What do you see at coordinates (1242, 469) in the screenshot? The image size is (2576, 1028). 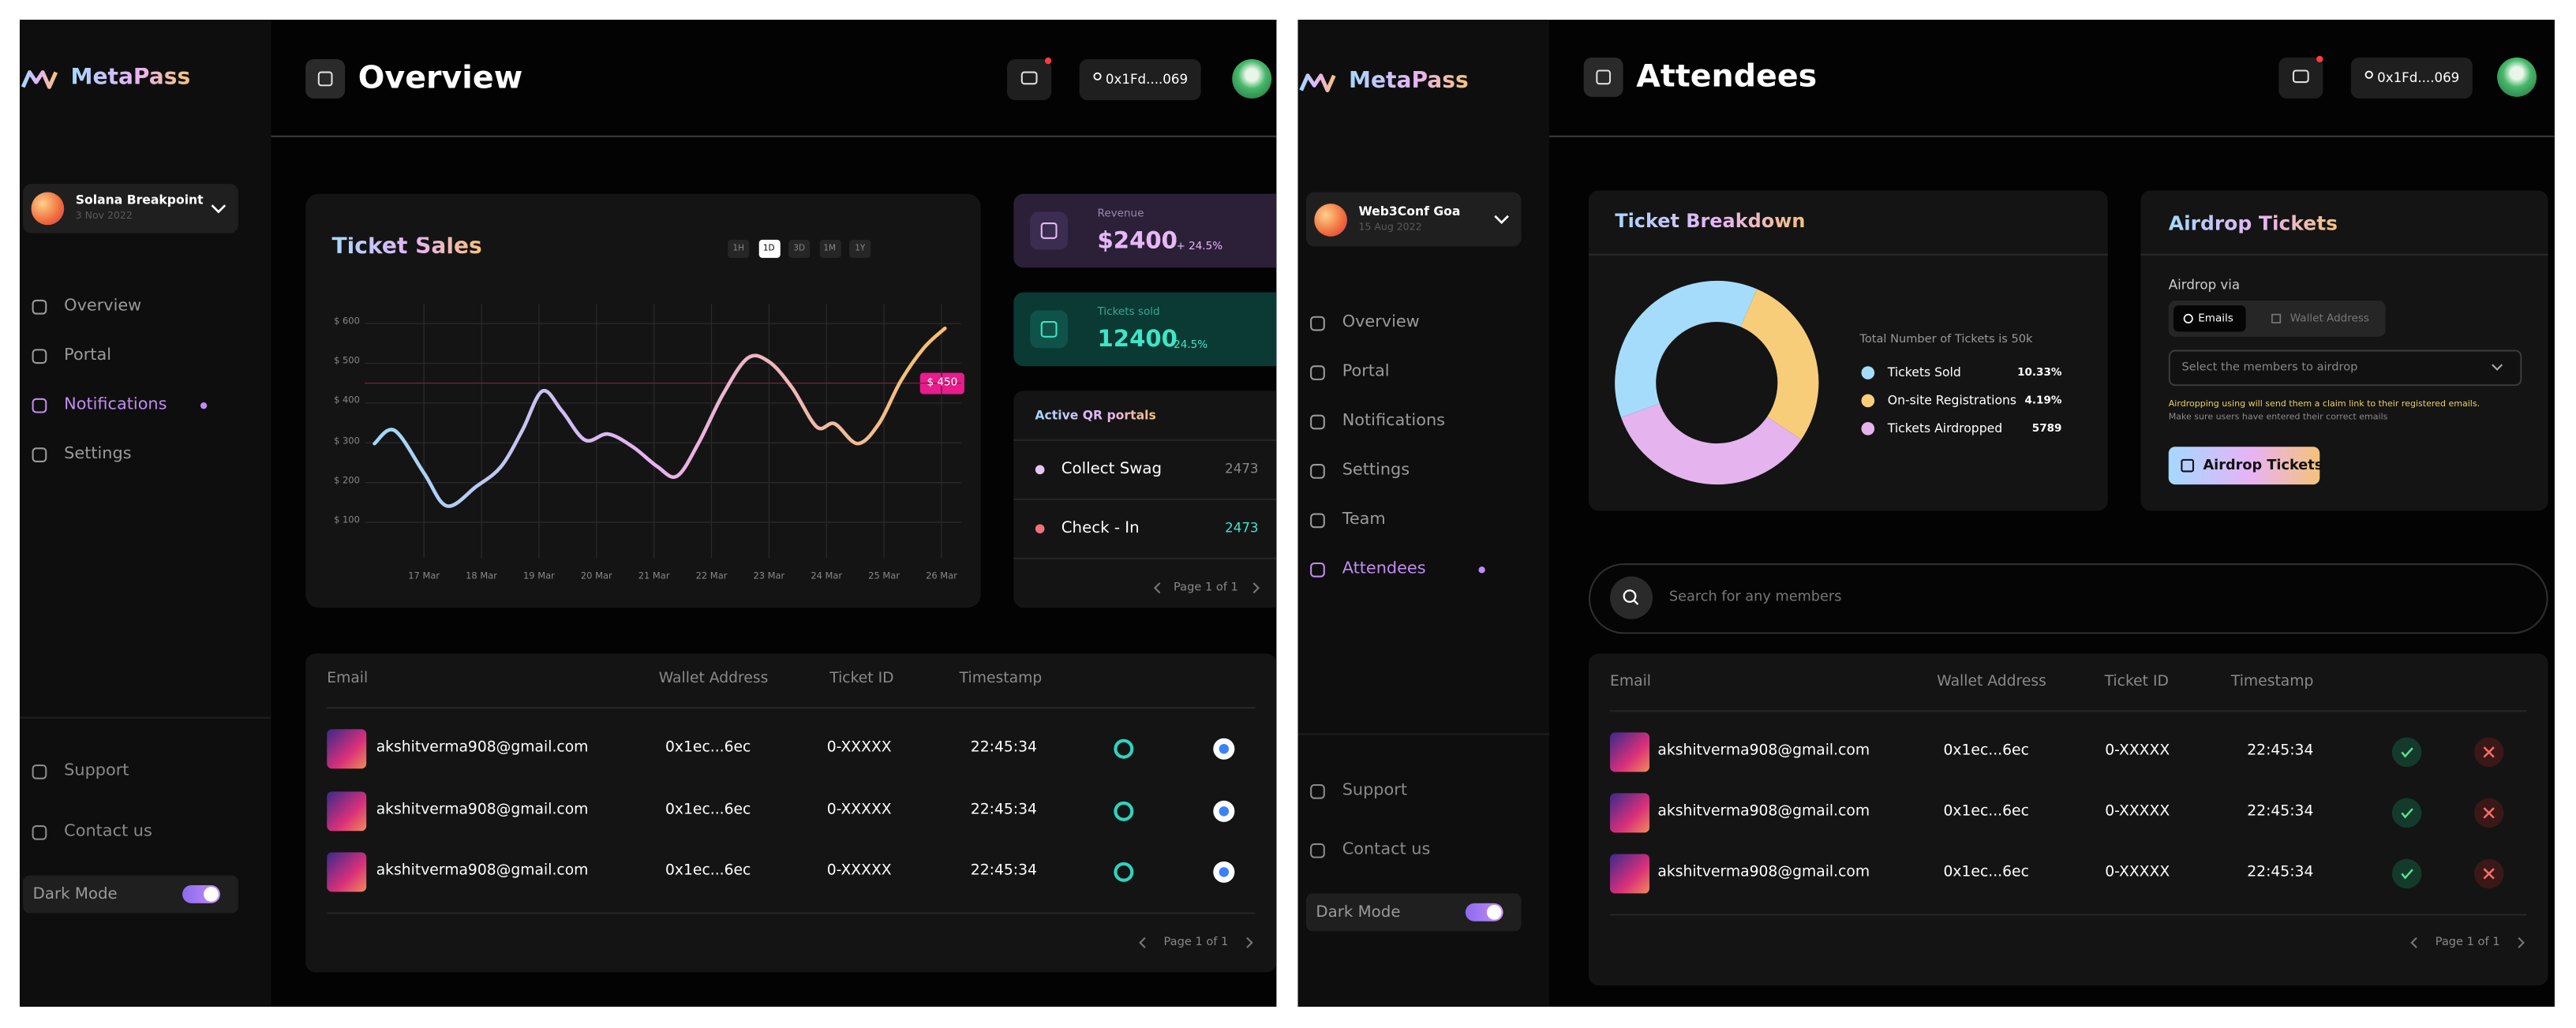 I see `qr-count: 2473` at bounding box center [1242, 469].